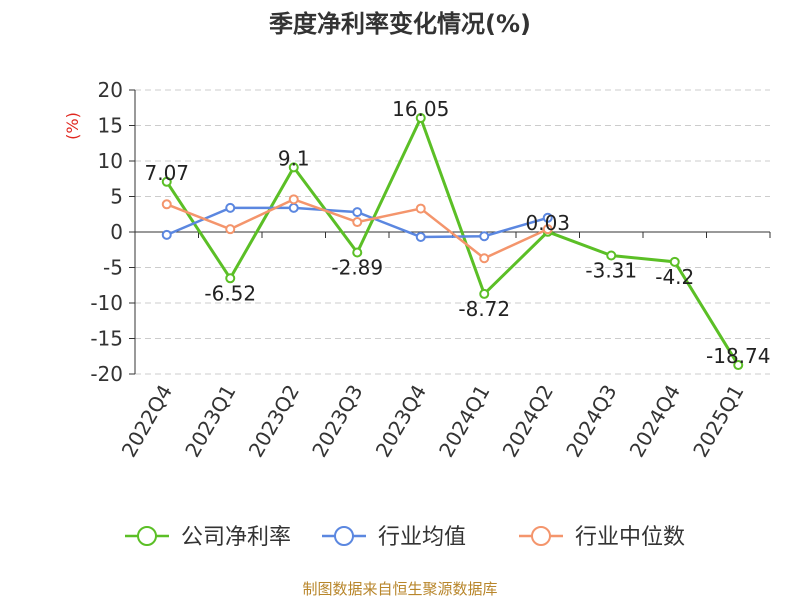 Image resolution: width=800 pixels, height=600 pixels. Describe the element at coordinates (464, 421) in the screenshot. I see `x-tick-label: 2024Q1` at that location.